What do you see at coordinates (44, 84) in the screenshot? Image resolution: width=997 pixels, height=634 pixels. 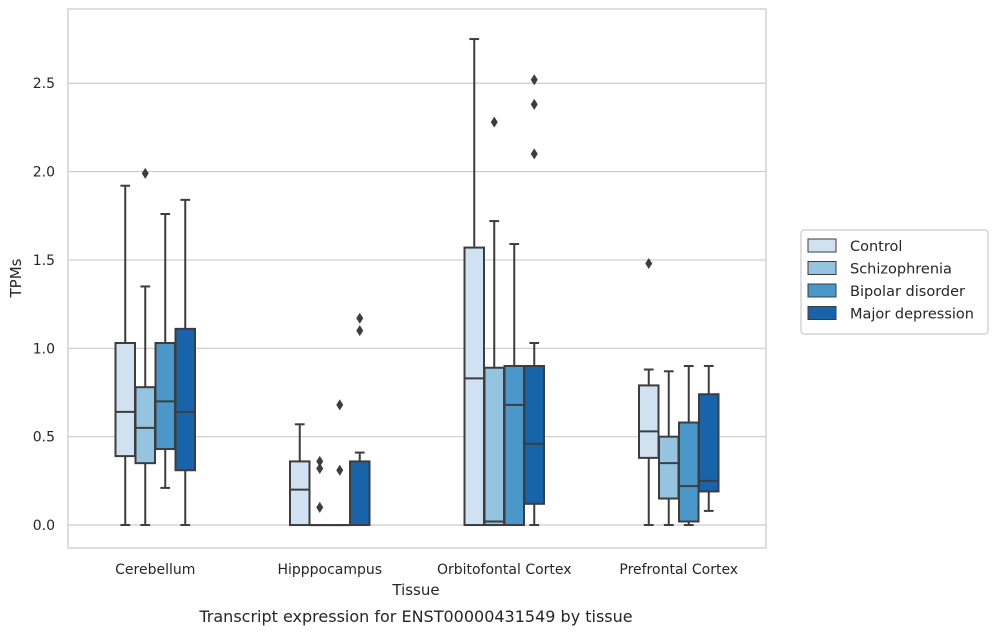 I see `y-tick-label: 2.5` at bounding box center [44, 84].